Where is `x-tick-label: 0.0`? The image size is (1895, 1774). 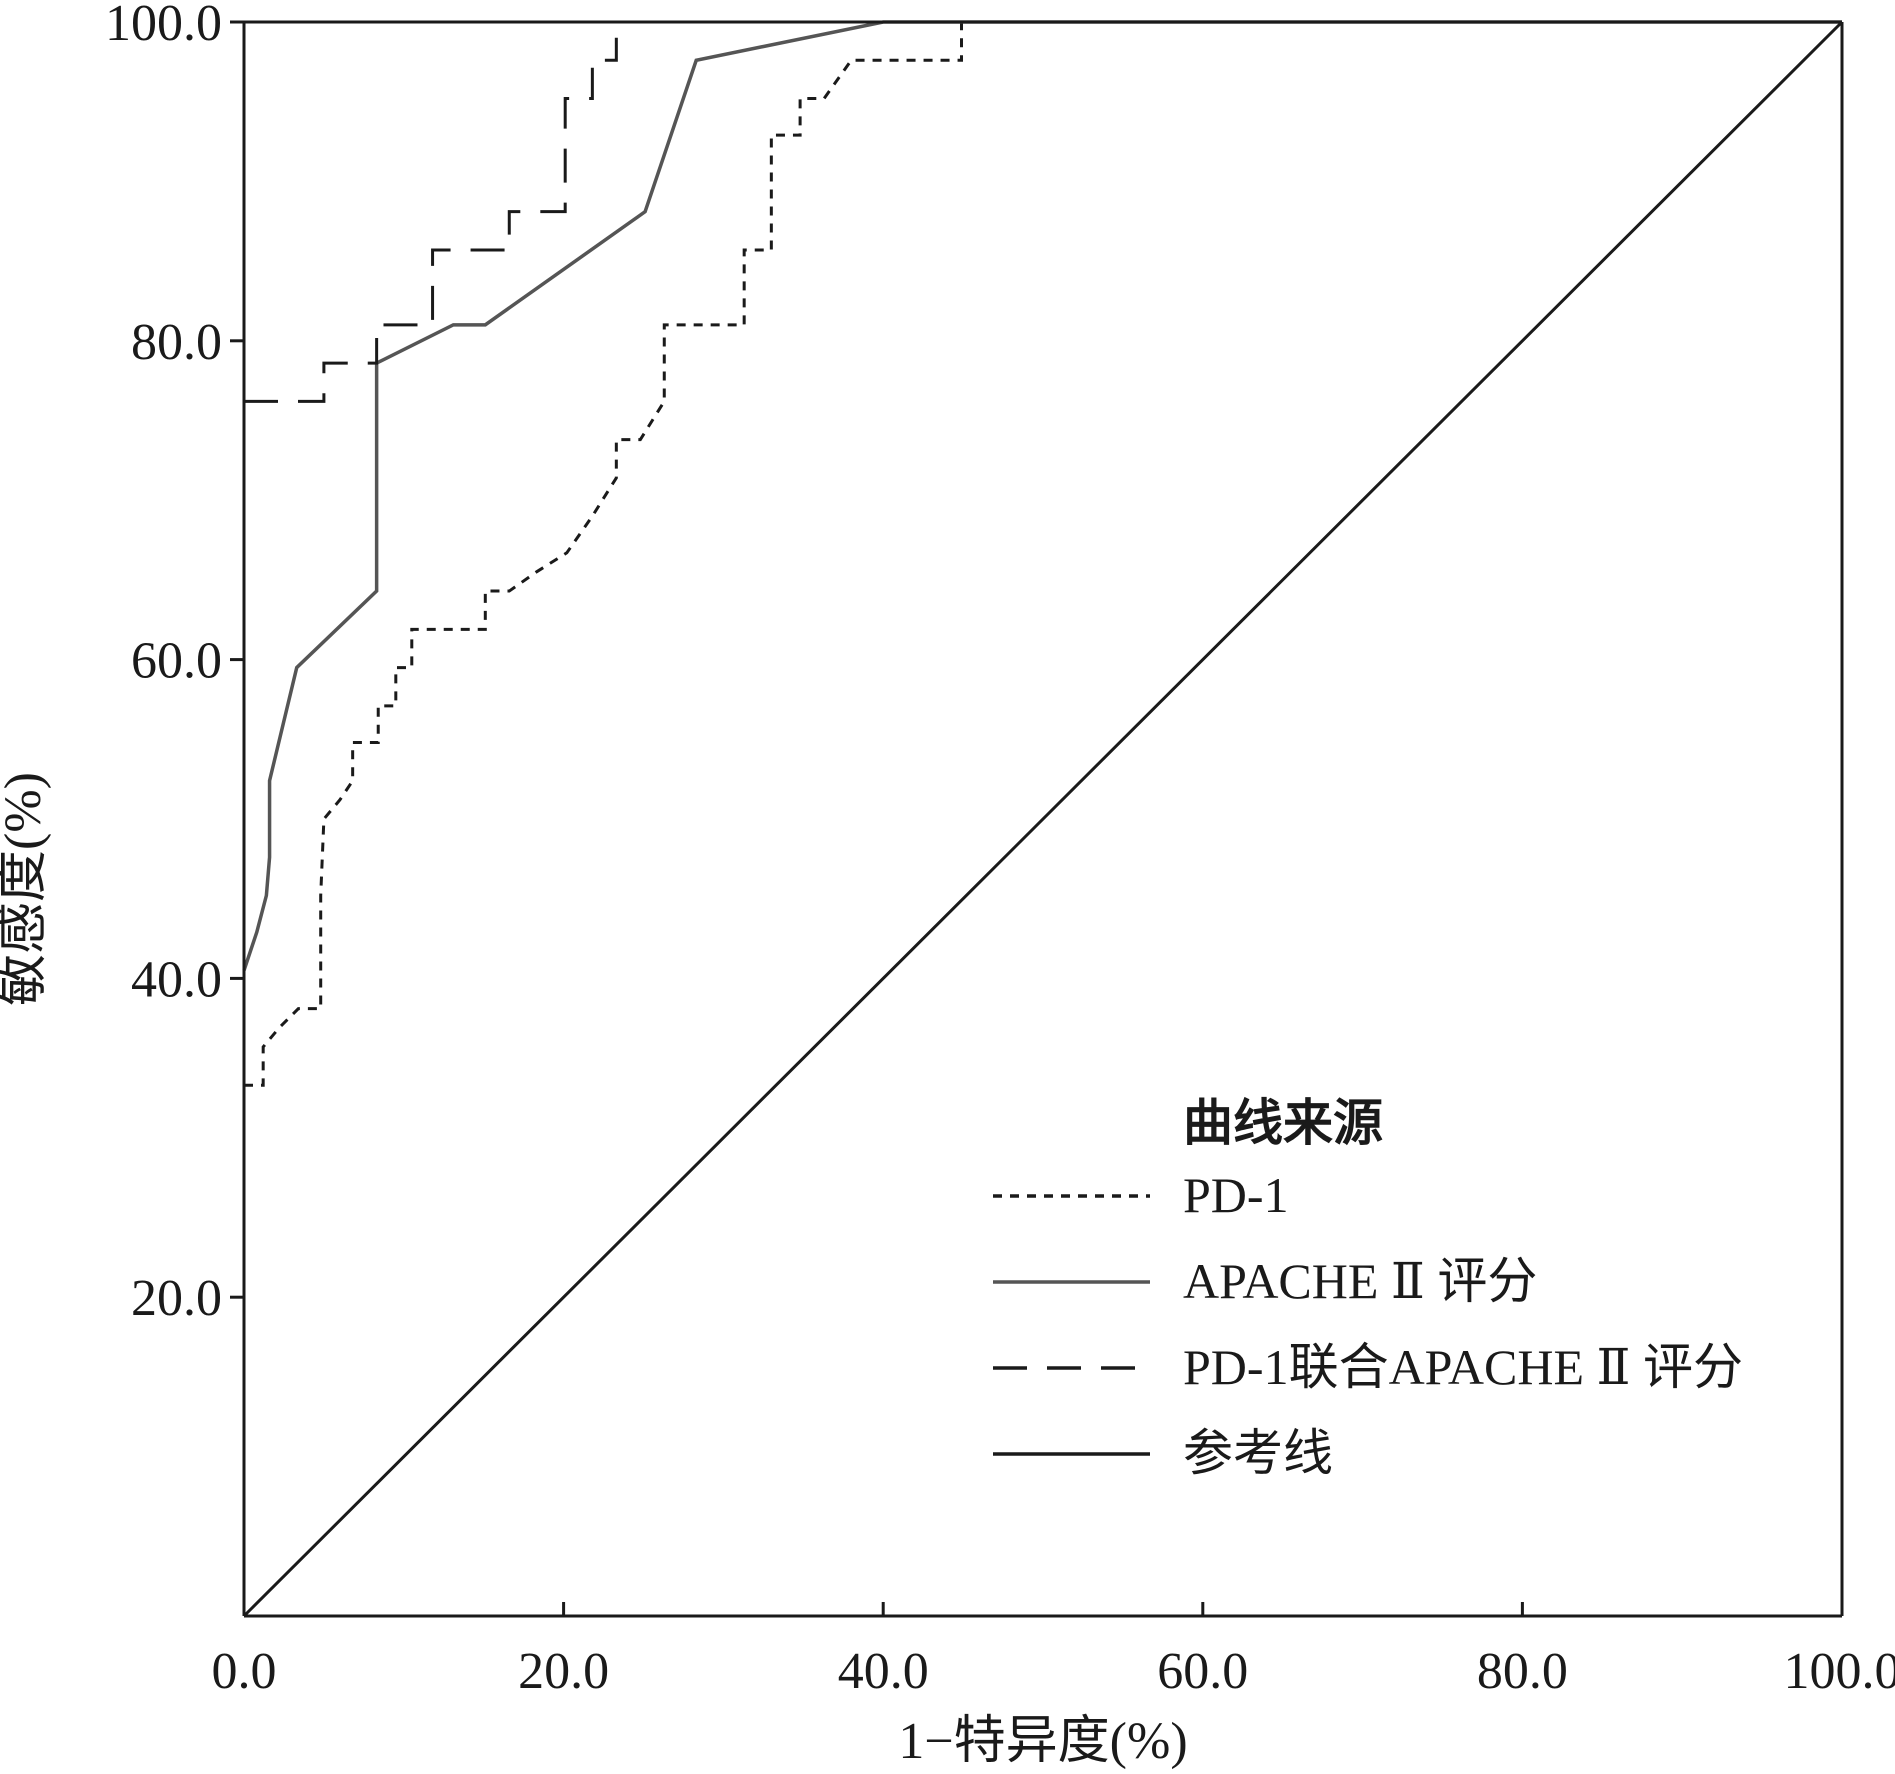 x-tick-label: 0.0 is located at coordinates (244, 1671).